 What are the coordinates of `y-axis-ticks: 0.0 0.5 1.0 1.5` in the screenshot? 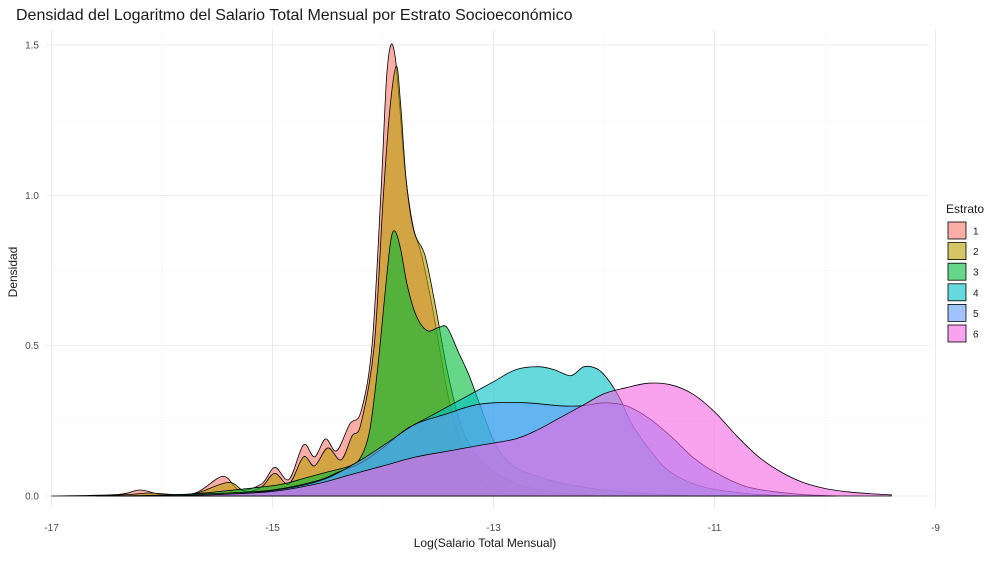 It's located at (32, 272).